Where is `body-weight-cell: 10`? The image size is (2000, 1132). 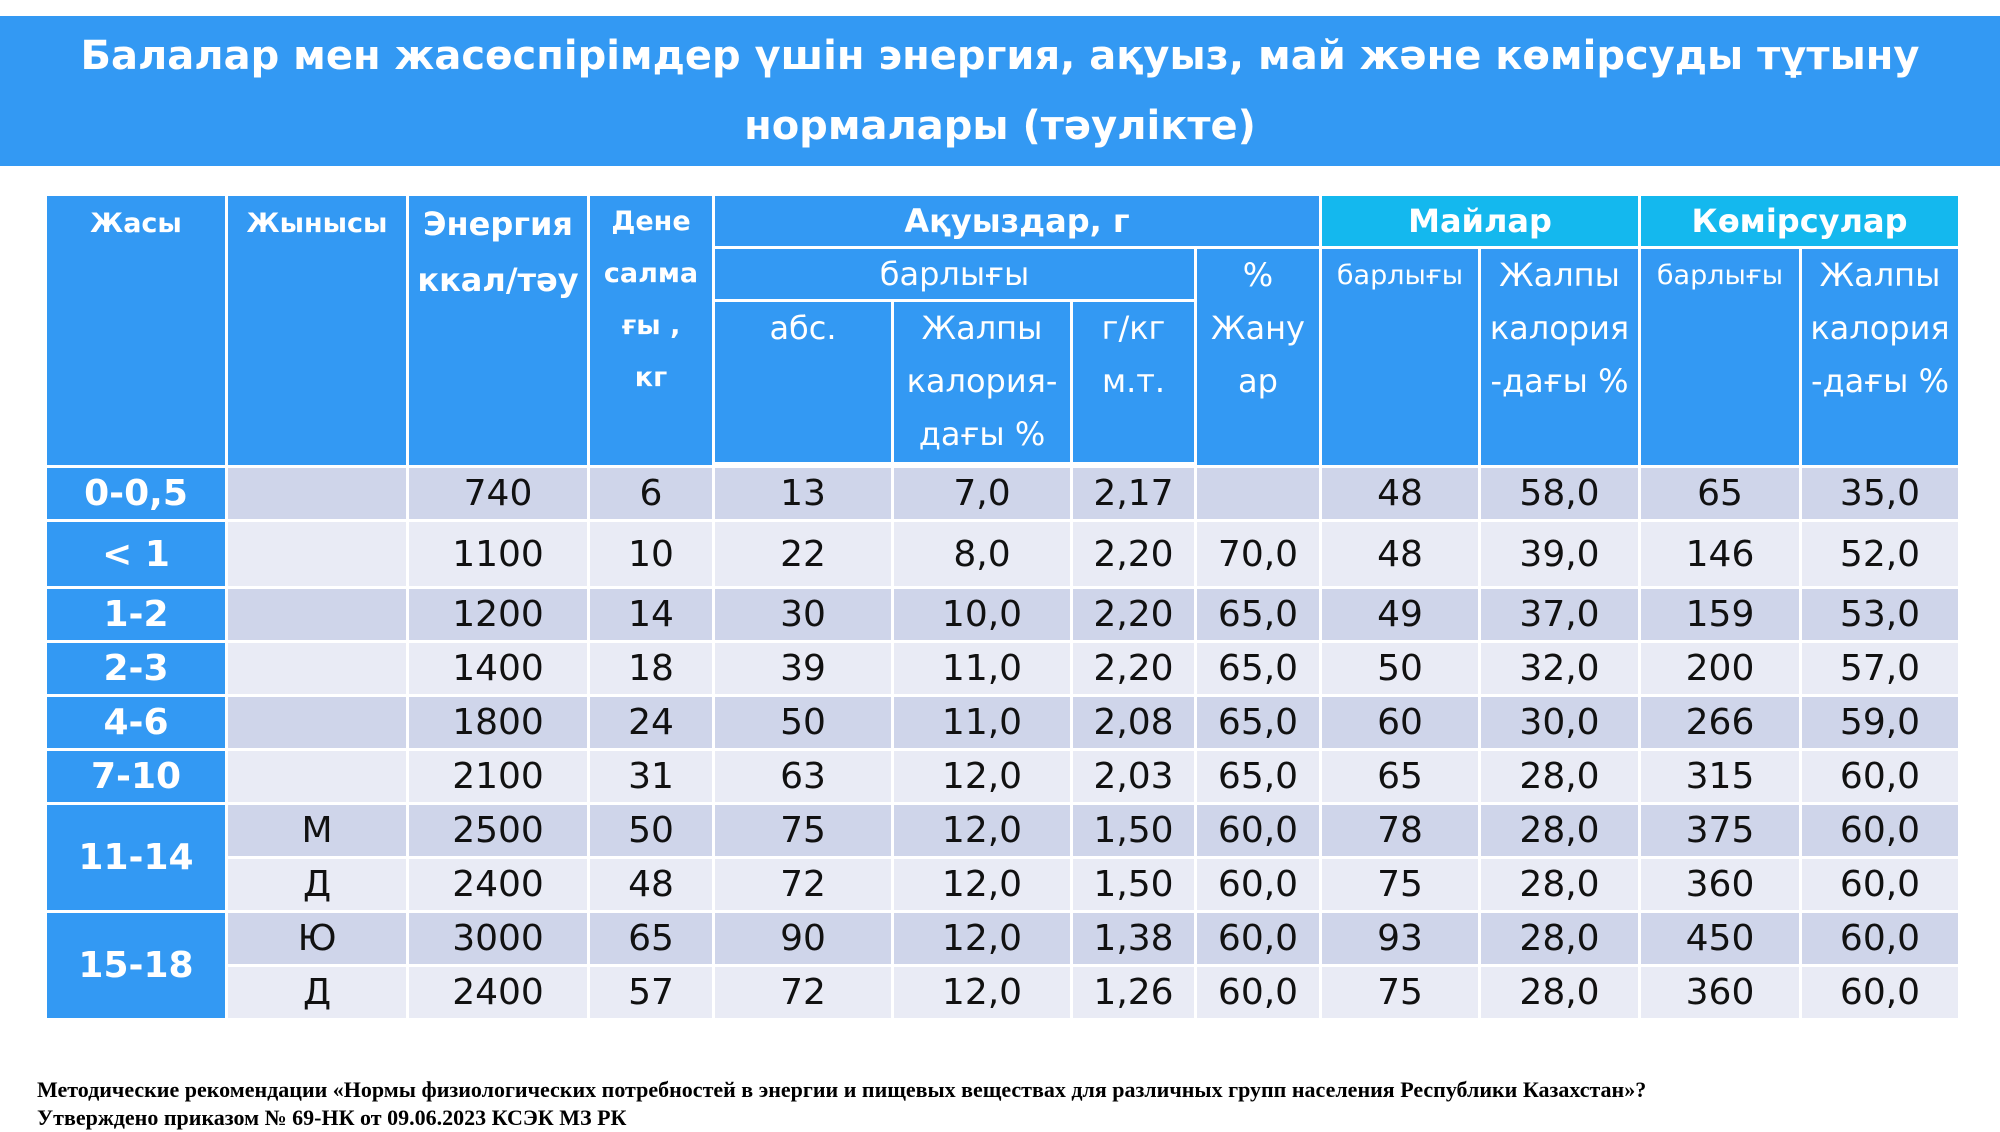 body-weight-cell: 10 is located at coordinates (651, 554).